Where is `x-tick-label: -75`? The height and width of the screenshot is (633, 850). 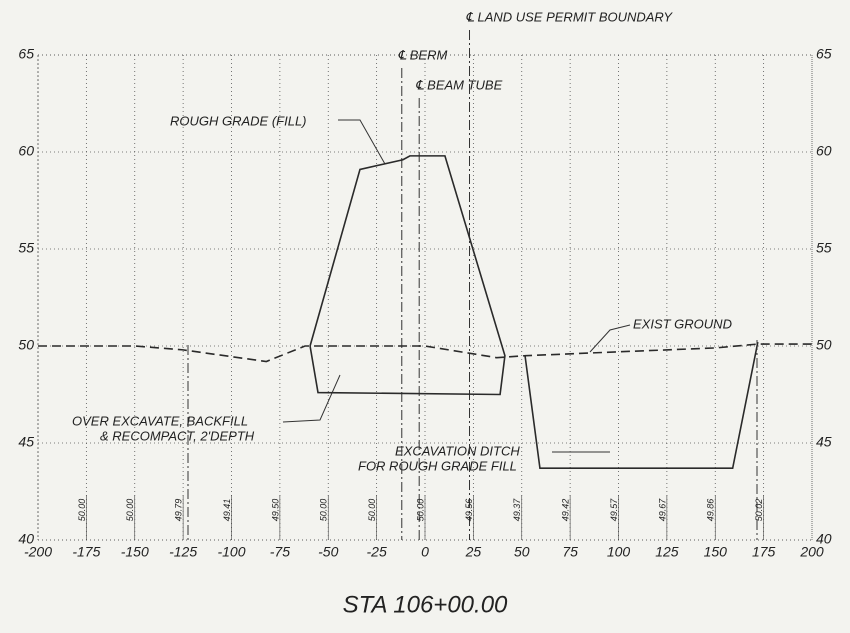 x-tick-label: -75 is located at coordinates (280, 552).